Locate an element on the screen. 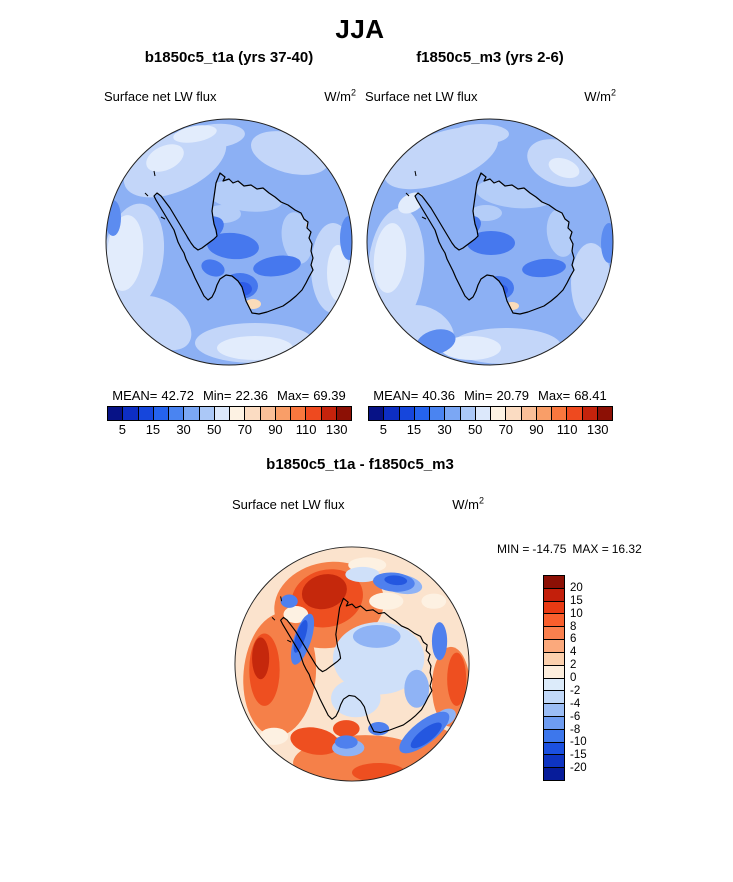 This screenshot has width=733, height=882. colorbar-tick-label: 2 is located at coordinates (573, 665).